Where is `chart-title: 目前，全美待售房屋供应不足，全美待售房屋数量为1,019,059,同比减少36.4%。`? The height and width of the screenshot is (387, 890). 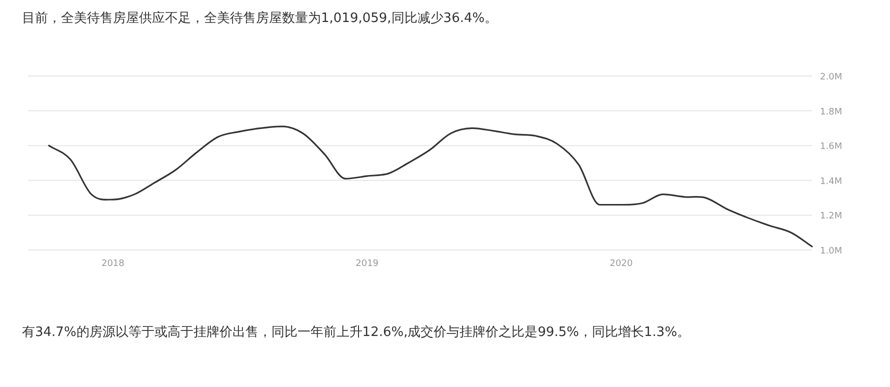
chart-title: 目前，全美待售房屋供应不足，全美待售房屋数量为1,019,059,同比减少36.4%。 is located at coordinates (260, 18).